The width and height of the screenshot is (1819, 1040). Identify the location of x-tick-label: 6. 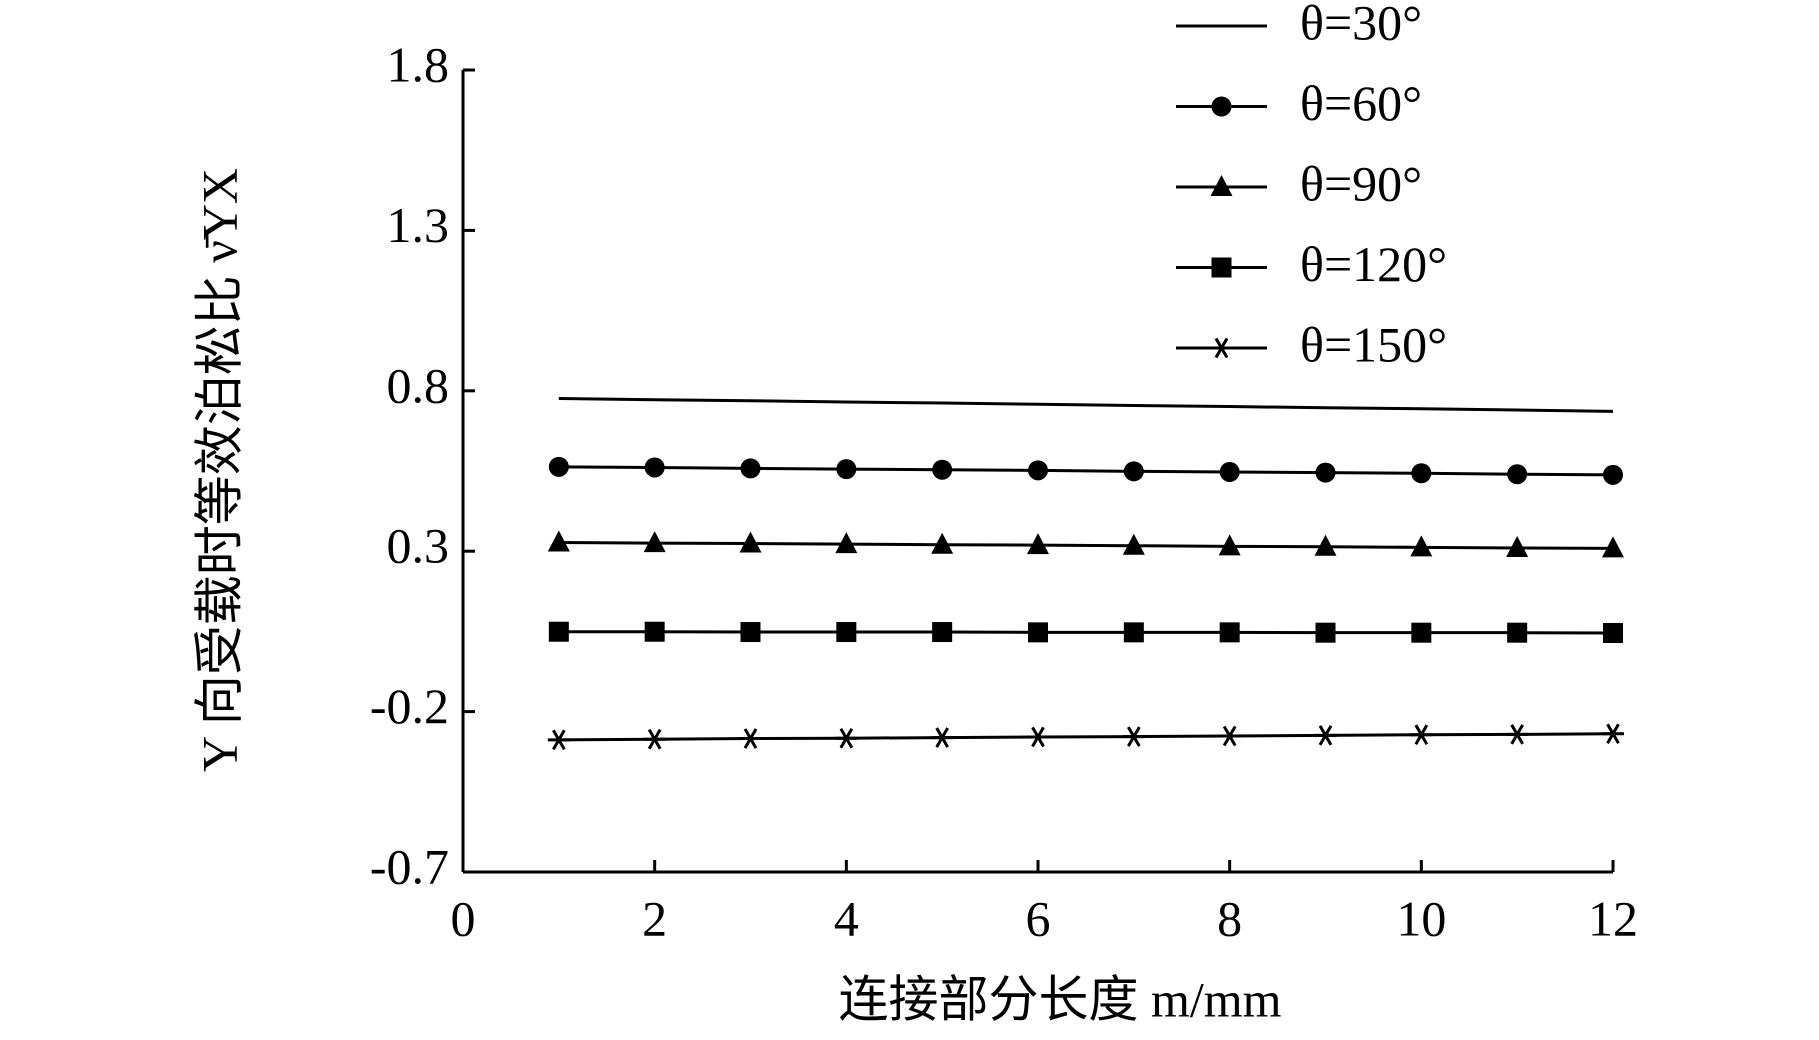
(1038, 918).